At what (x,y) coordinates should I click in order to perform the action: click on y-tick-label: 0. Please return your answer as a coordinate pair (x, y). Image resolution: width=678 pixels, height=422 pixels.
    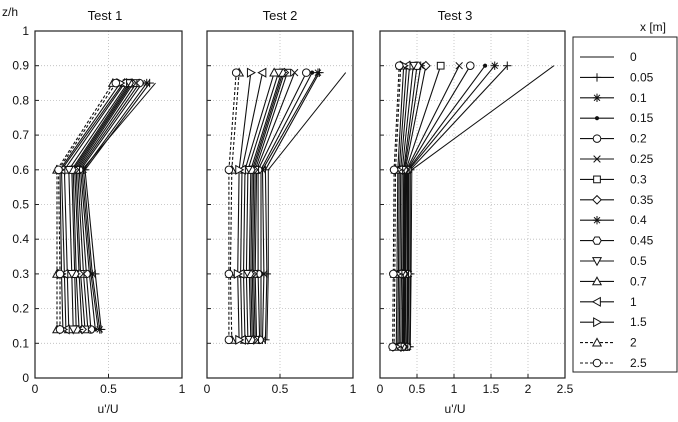
    Looking at the image, I should click on (25, 378).